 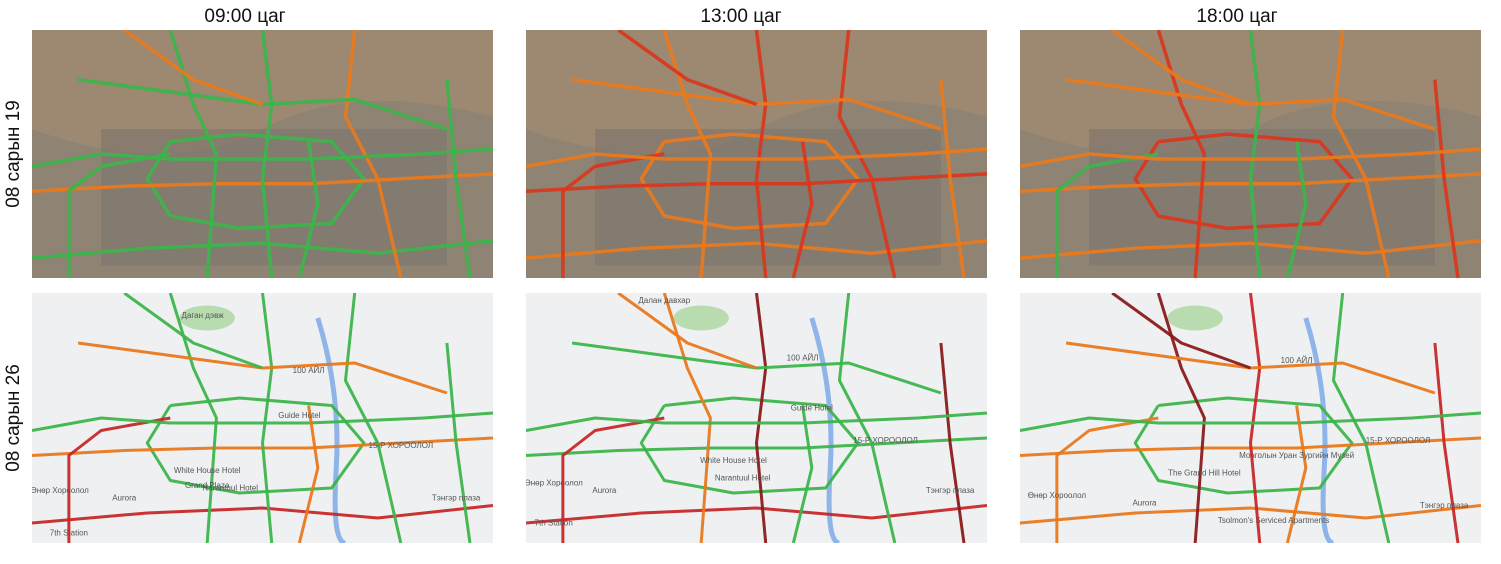 I want to click on column-header: 13:00 цаг, so click(x=740, y=16).